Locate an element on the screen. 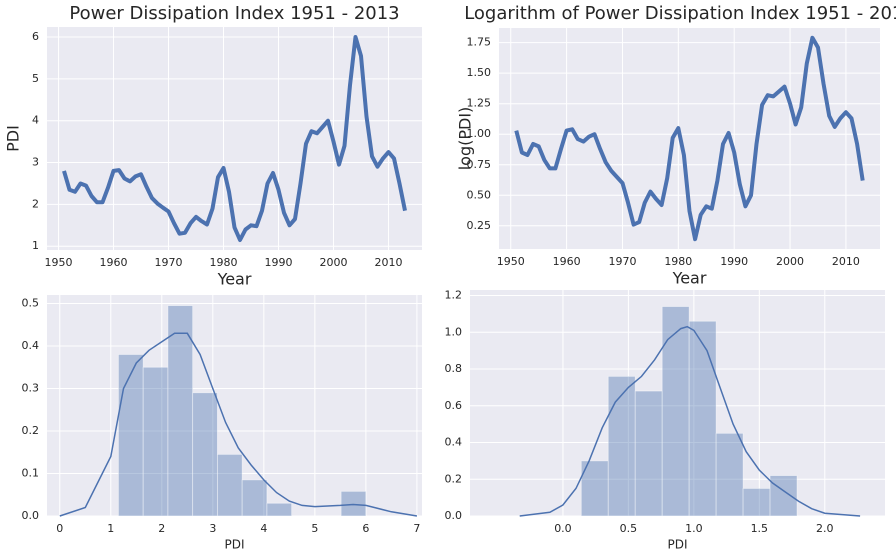  y-tick-label: 1.0 is located at coordinates (454, 331).